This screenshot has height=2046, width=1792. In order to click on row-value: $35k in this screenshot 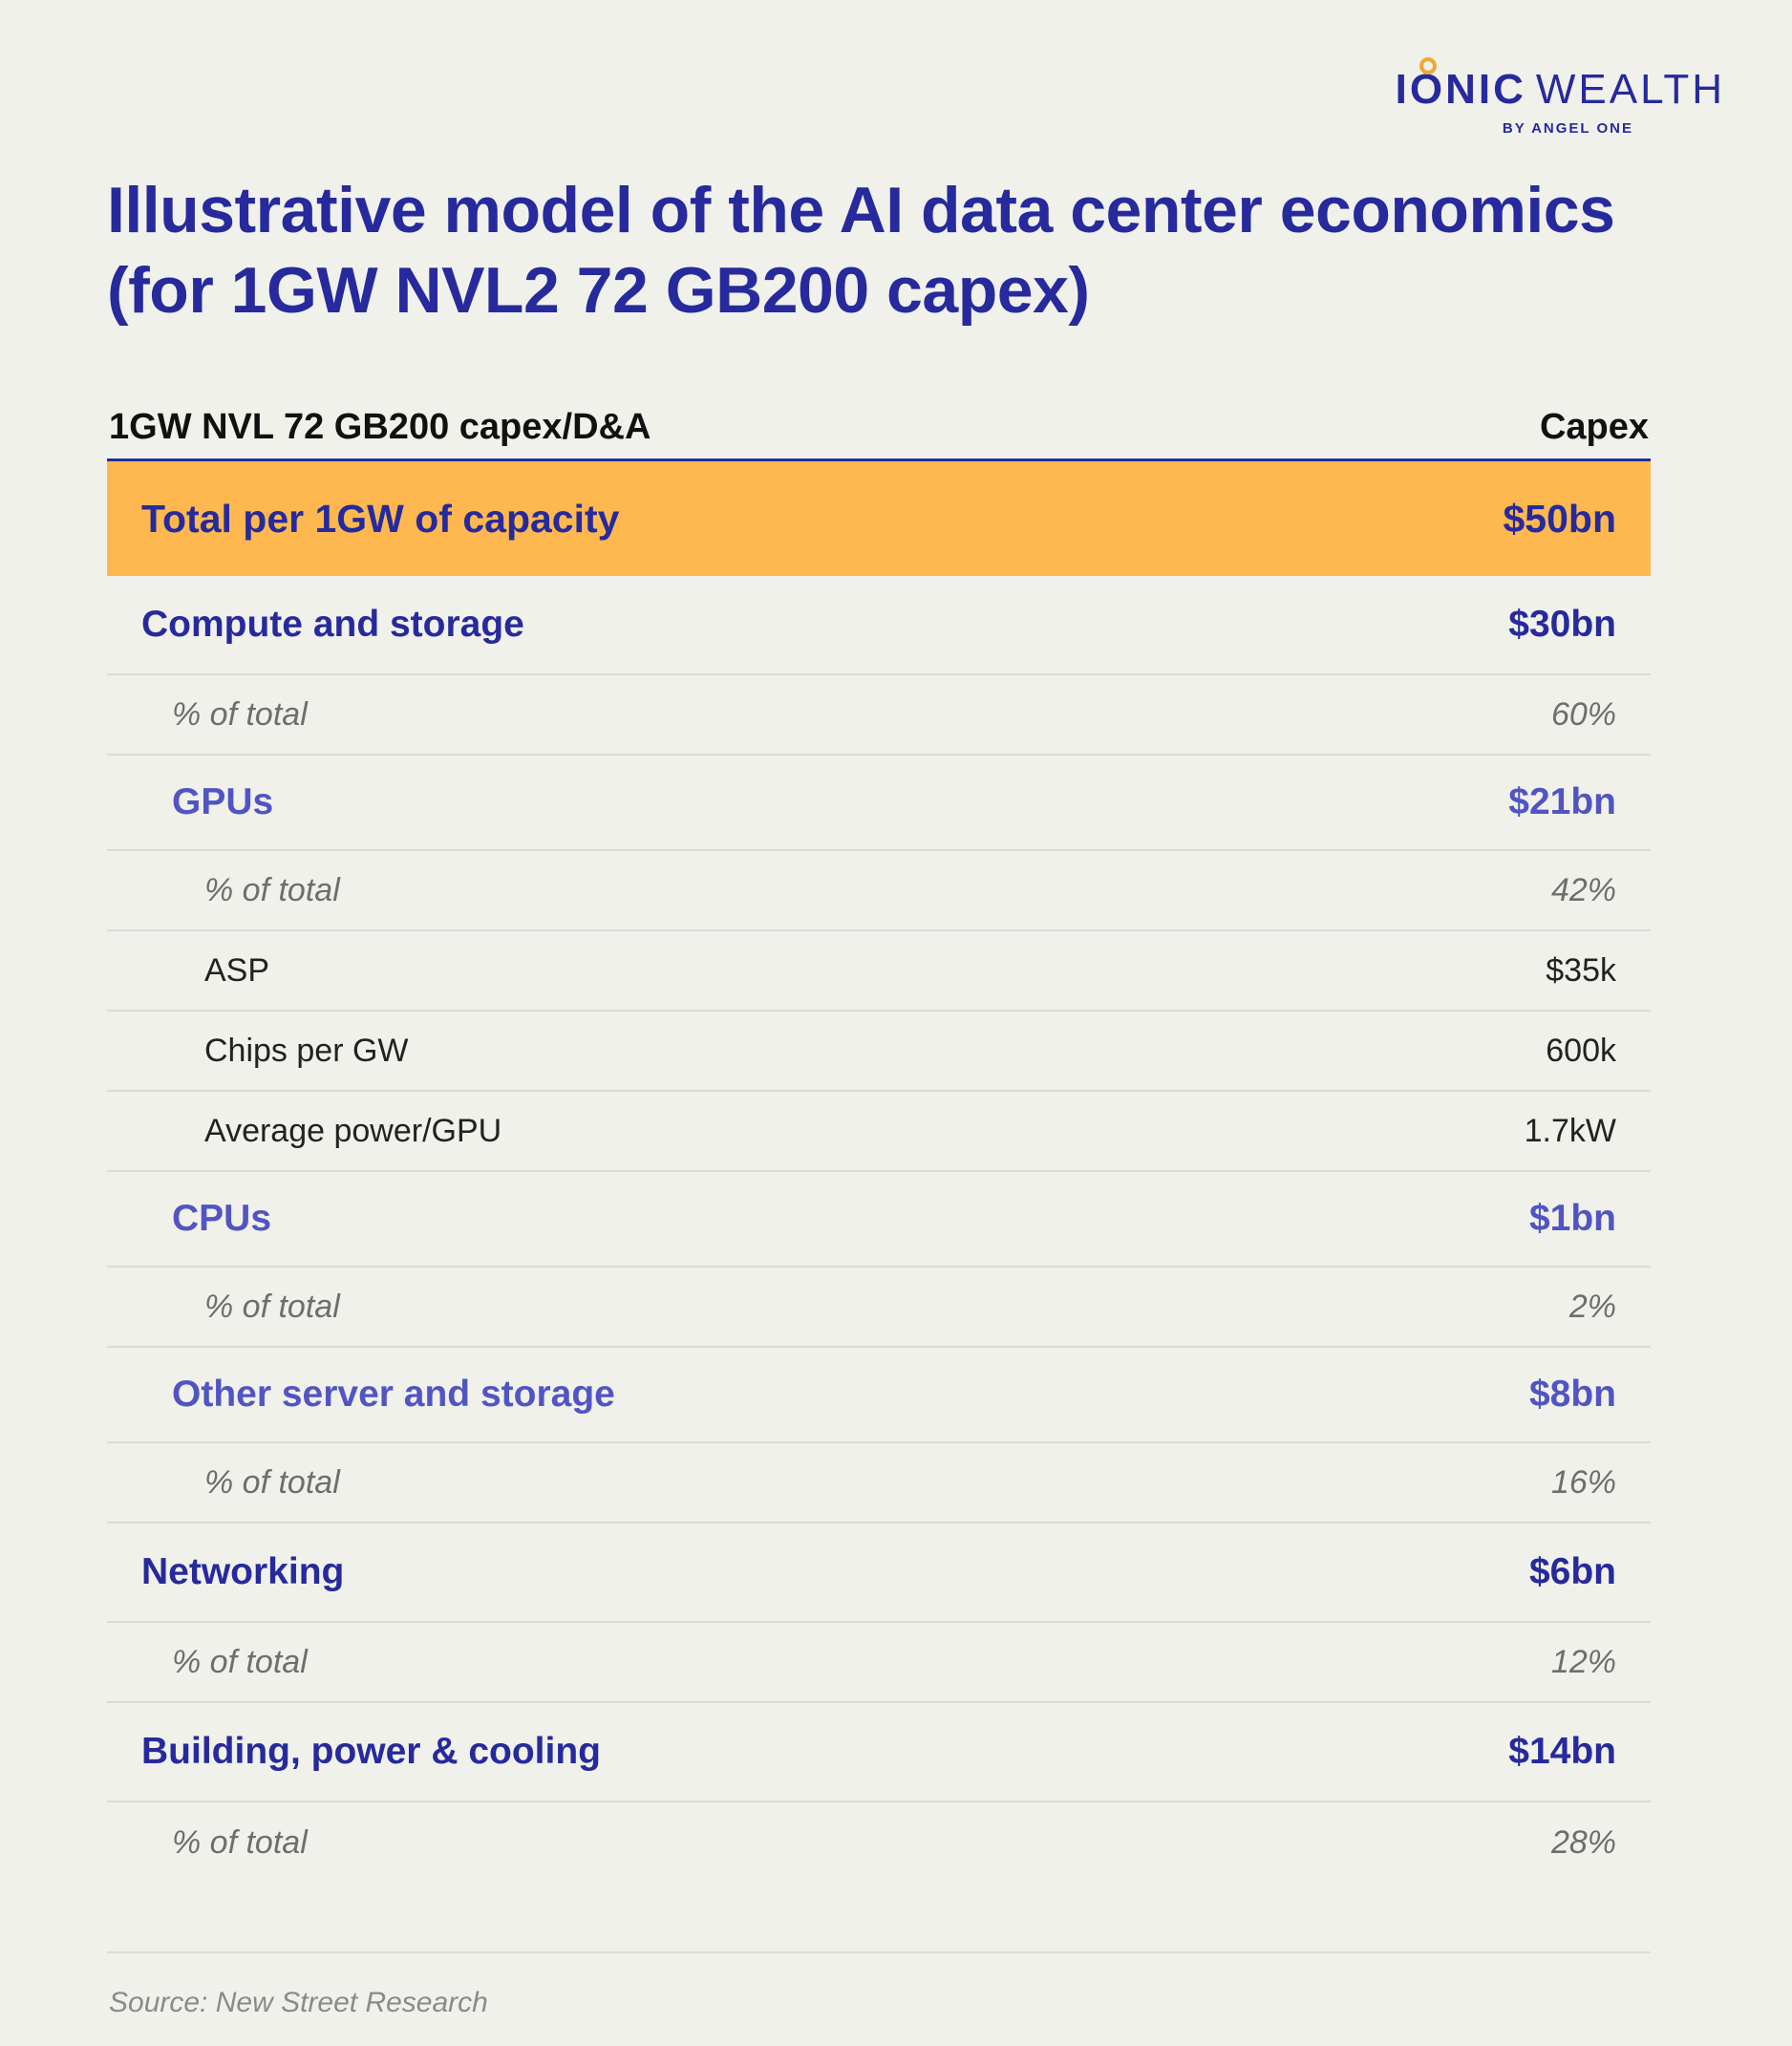, I will do `click(1581, 970)`.